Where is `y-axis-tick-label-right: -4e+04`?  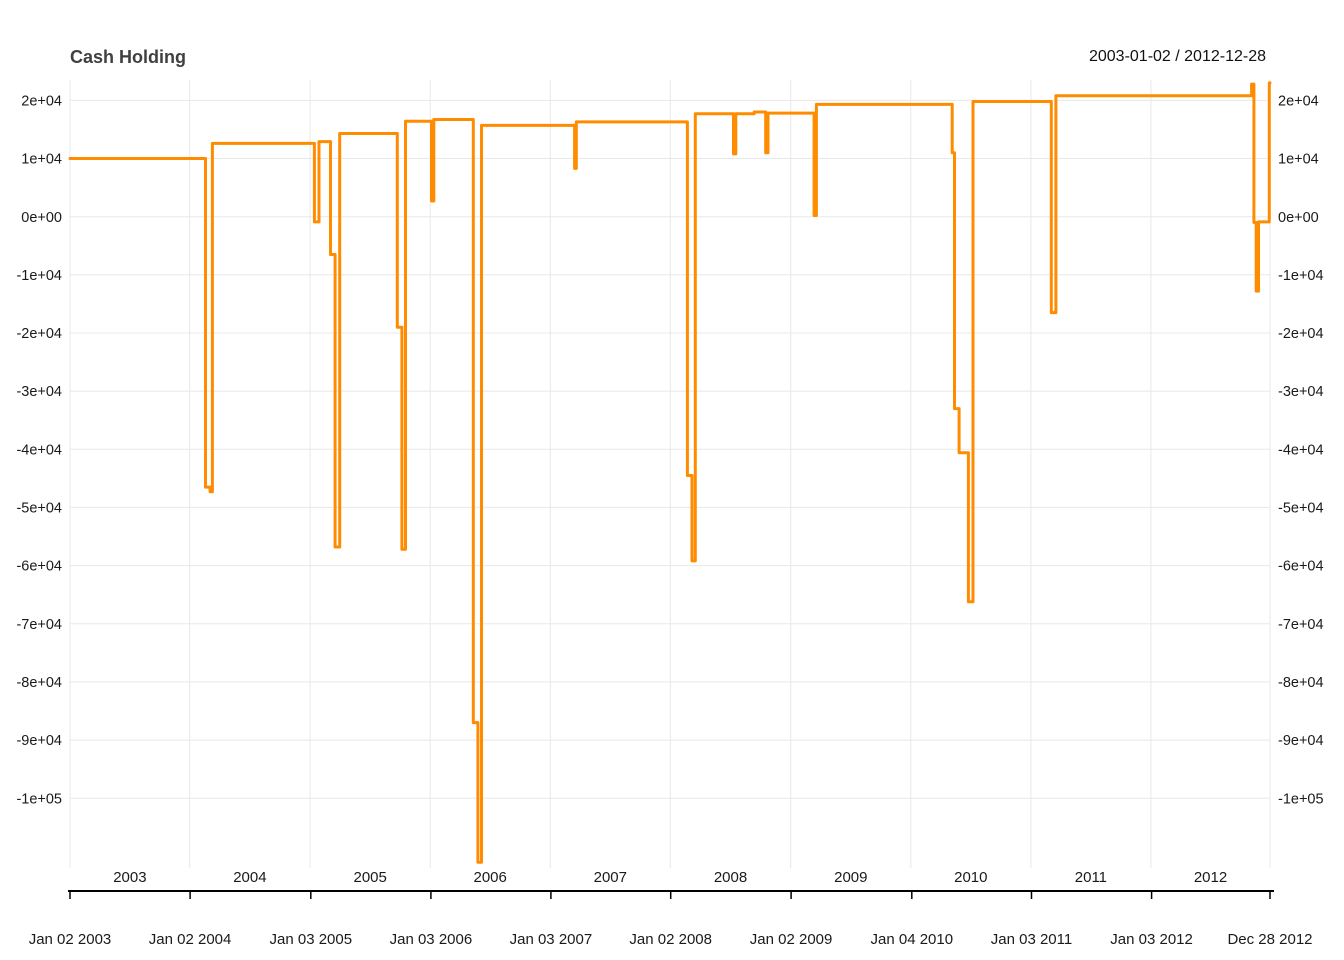
y-axis-tick-label-right: -4e+04 is located at coordinates (1301, 450).